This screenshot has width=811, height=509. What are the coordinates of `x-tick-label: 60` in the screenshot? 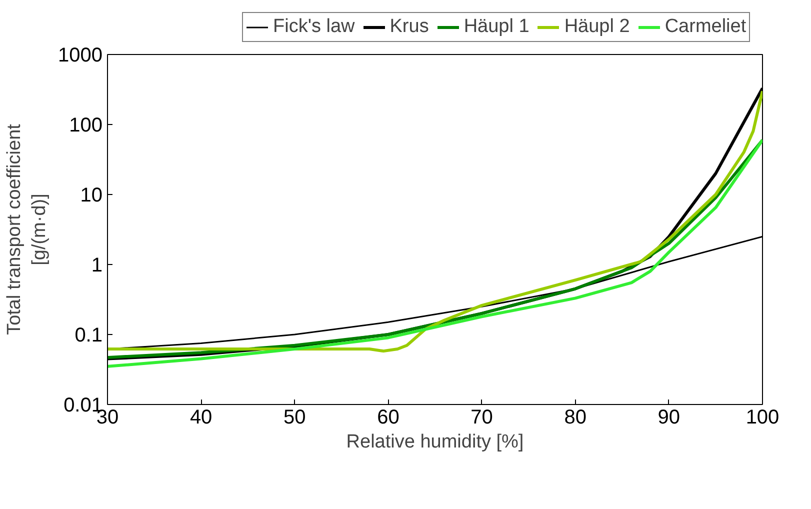 It's located at (388, 417).